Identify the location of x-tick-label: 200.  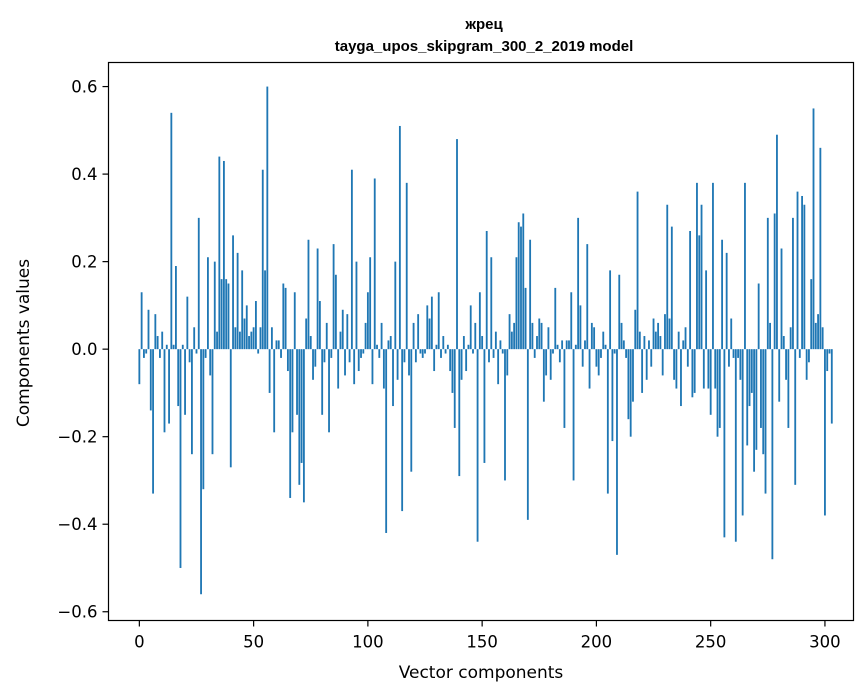
(597, 642).